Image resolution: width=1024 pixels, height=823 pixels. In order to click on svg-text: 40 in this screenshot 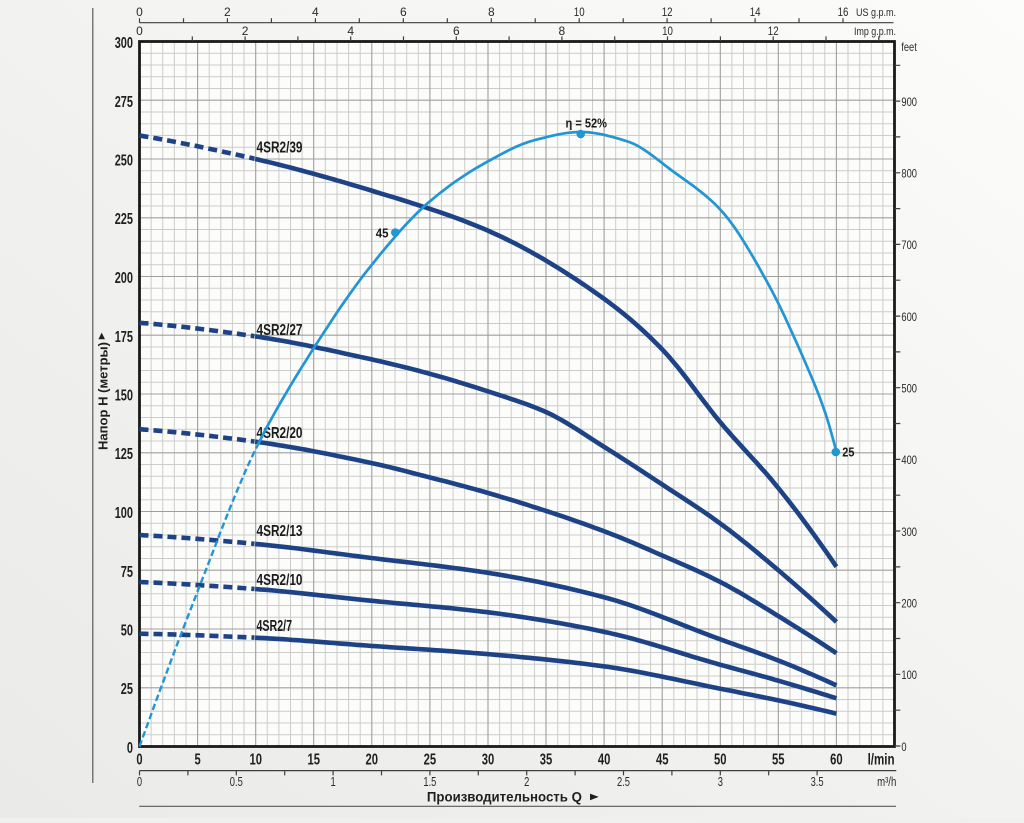, I will do `click(604, 759)`.